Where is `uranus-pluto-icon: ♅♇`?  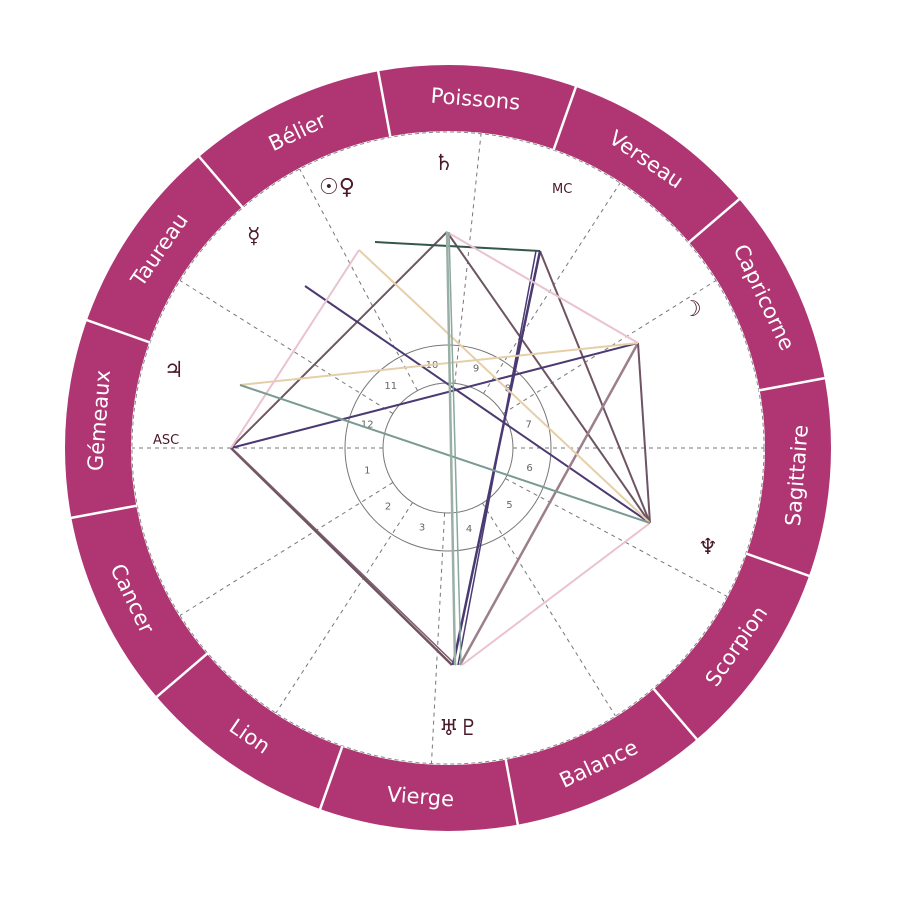
uranus-pluto-icon: ♅♇ is located at coordinates (458, 728).